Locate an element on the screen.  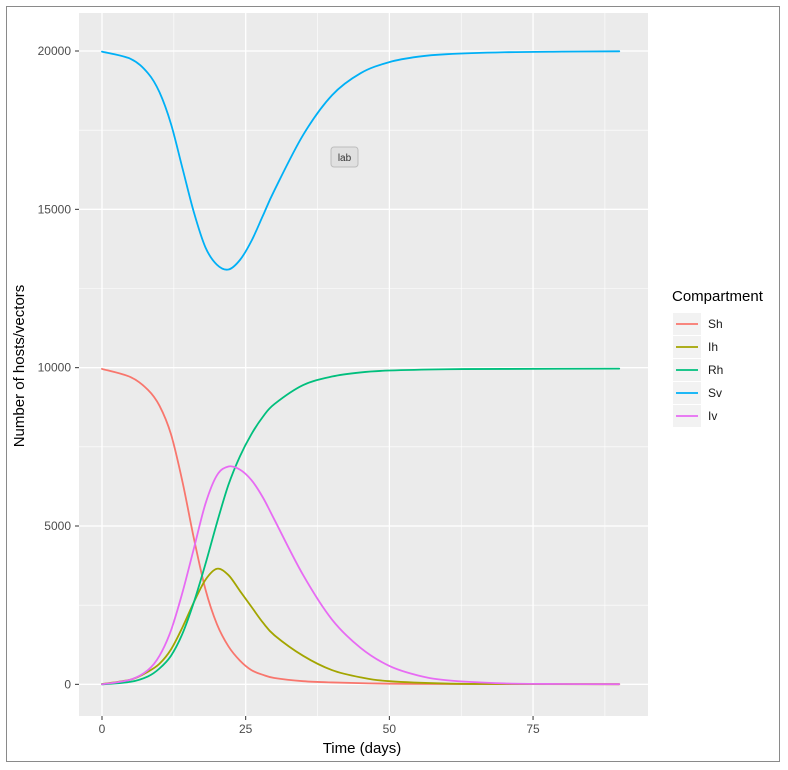
legend-label-ih: Ih is located at coordinates (713, 347).